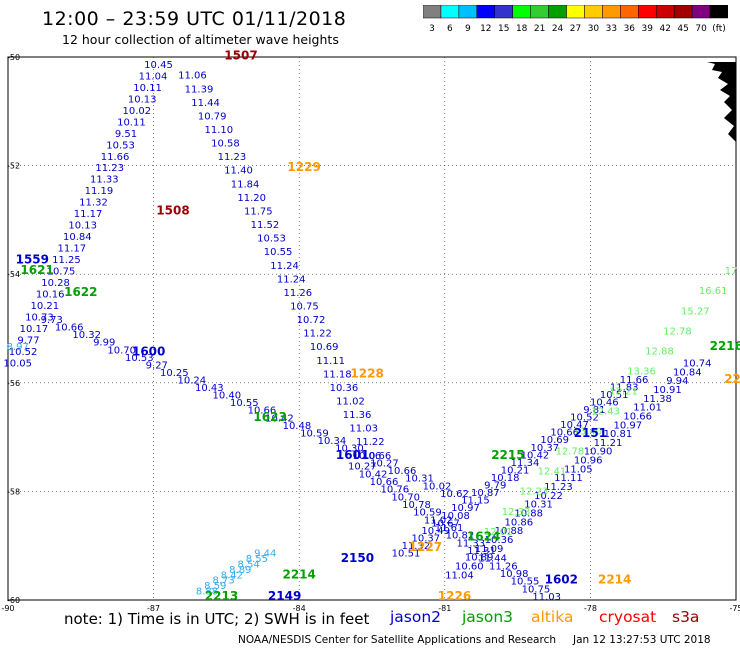 Image resolution: width=740 pixels, height=650 pixels. What do you see at coordinates (623, 392) in the screenshot?
I see `wave-height-value: 12.21` at bounding box center [623, 392].